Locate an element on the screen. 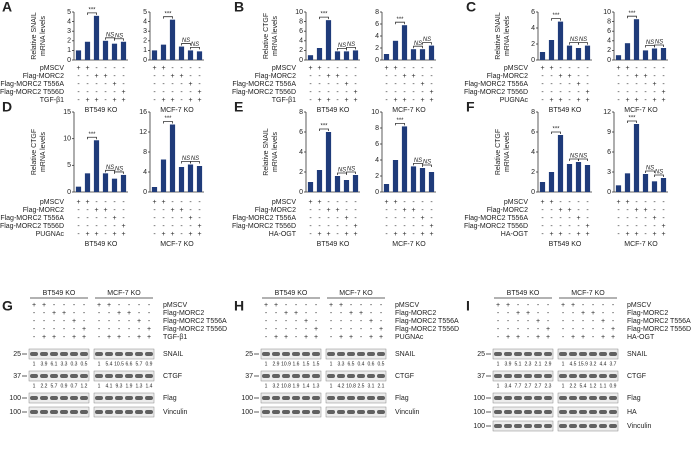  y-axis-label: mRNA levels is located at coordinates (43, 151).